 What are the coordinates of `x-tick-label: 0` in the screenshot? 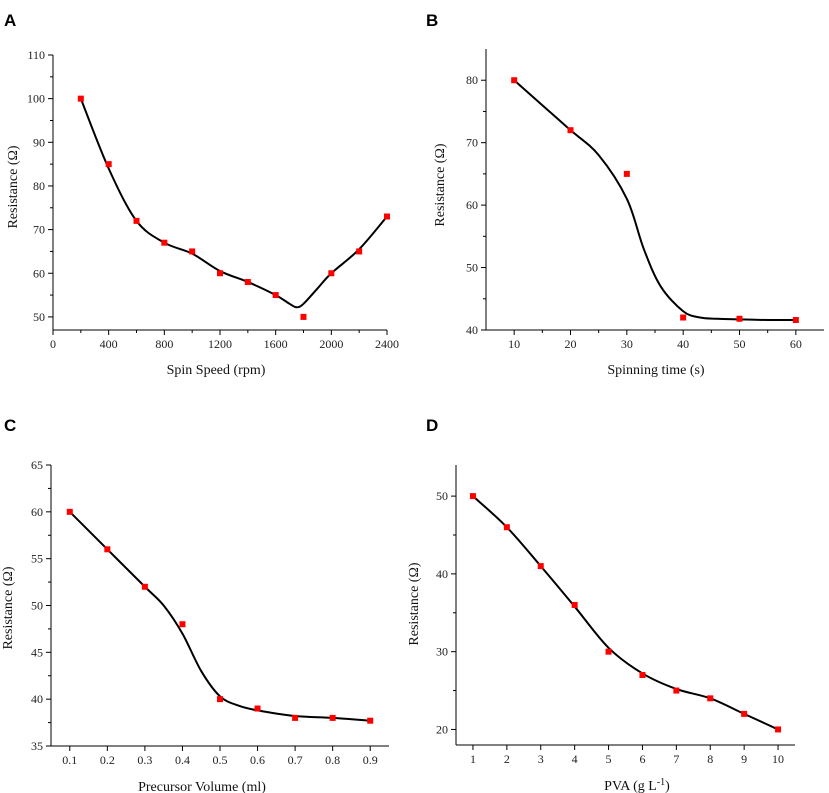 It's located at (53, 344).